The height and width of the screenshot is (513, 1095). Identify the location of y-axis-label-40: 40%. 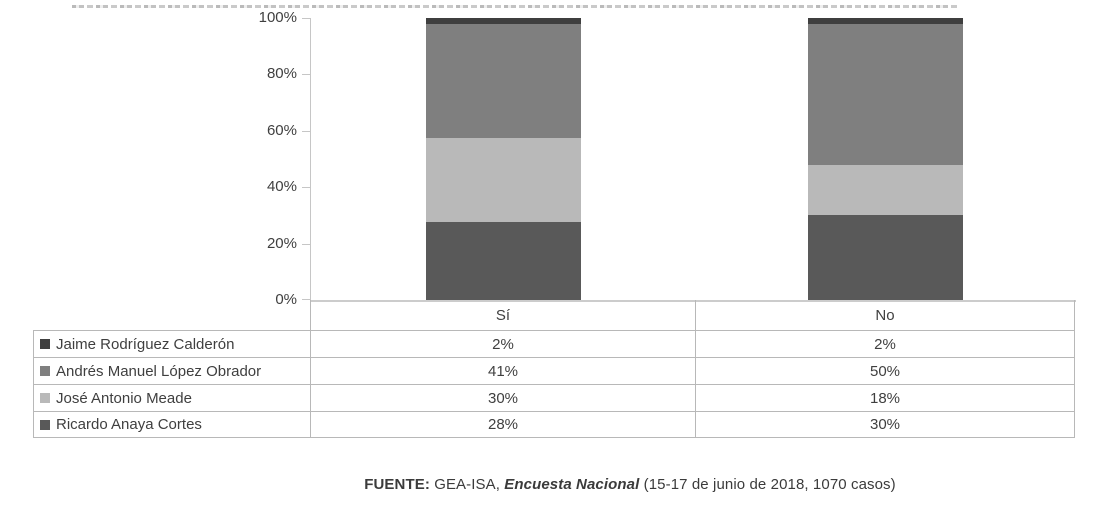
(281, 186).